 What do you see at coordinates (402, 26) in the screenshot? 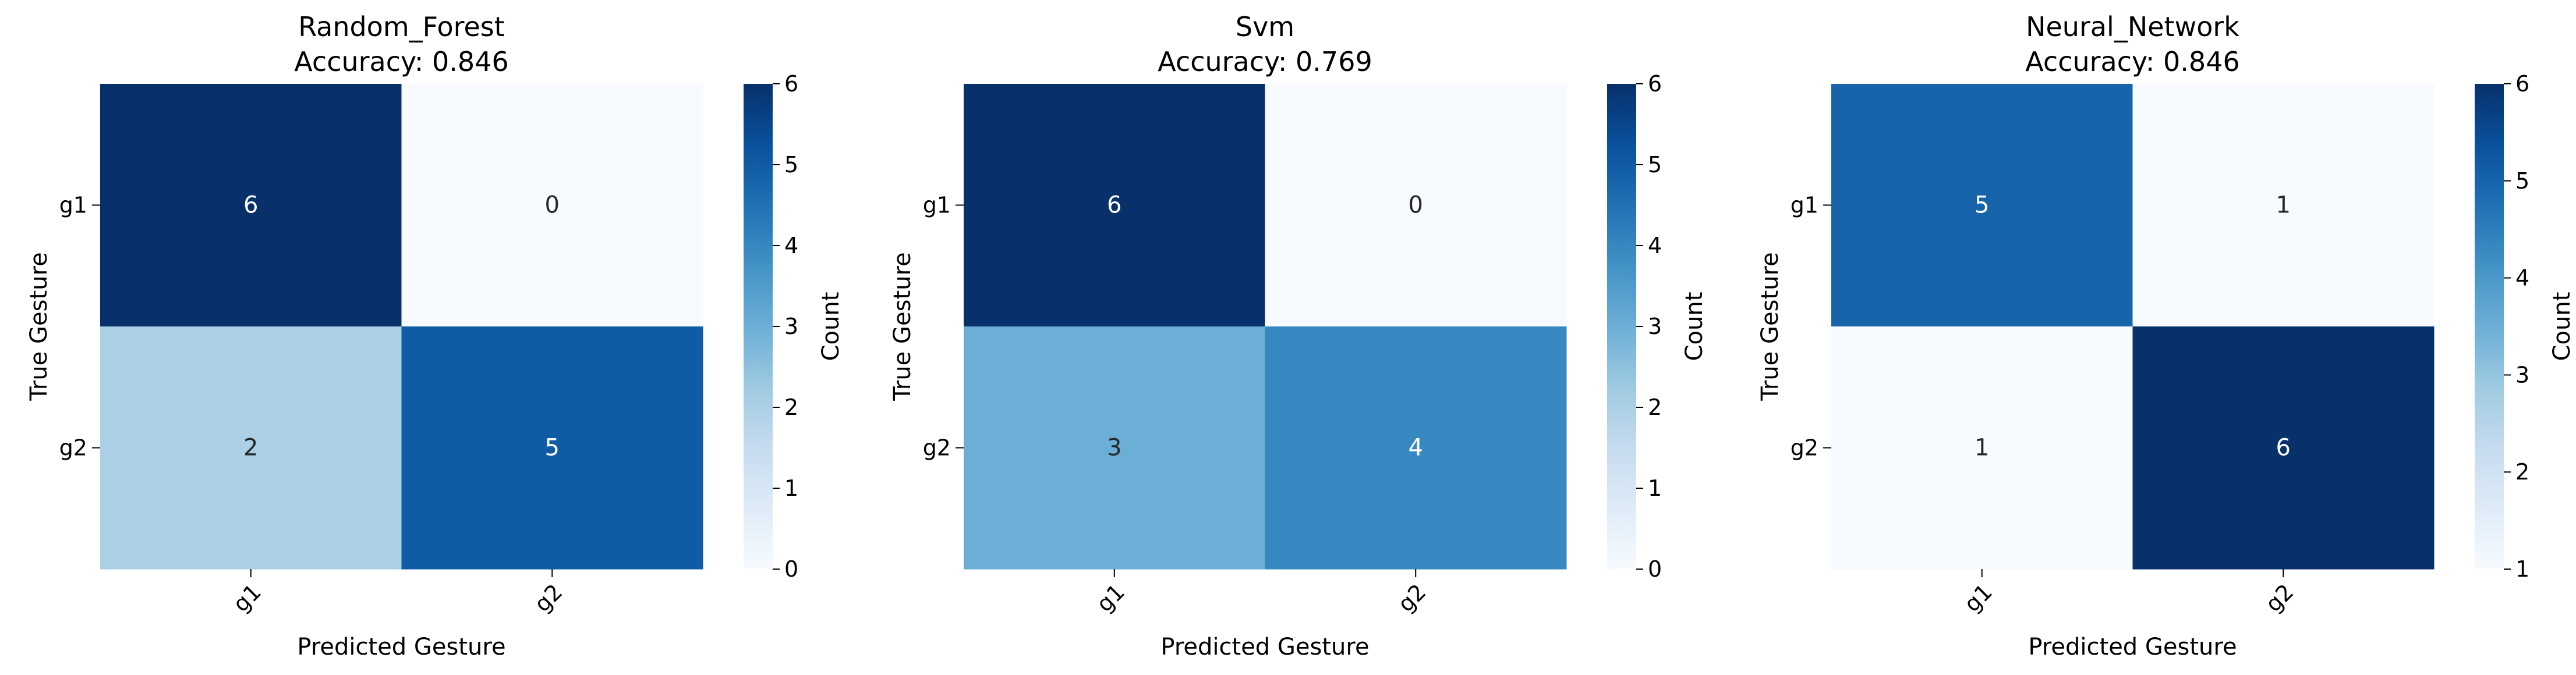
I see `chart-title: Random_Forest` at bounding box center [402, 26].